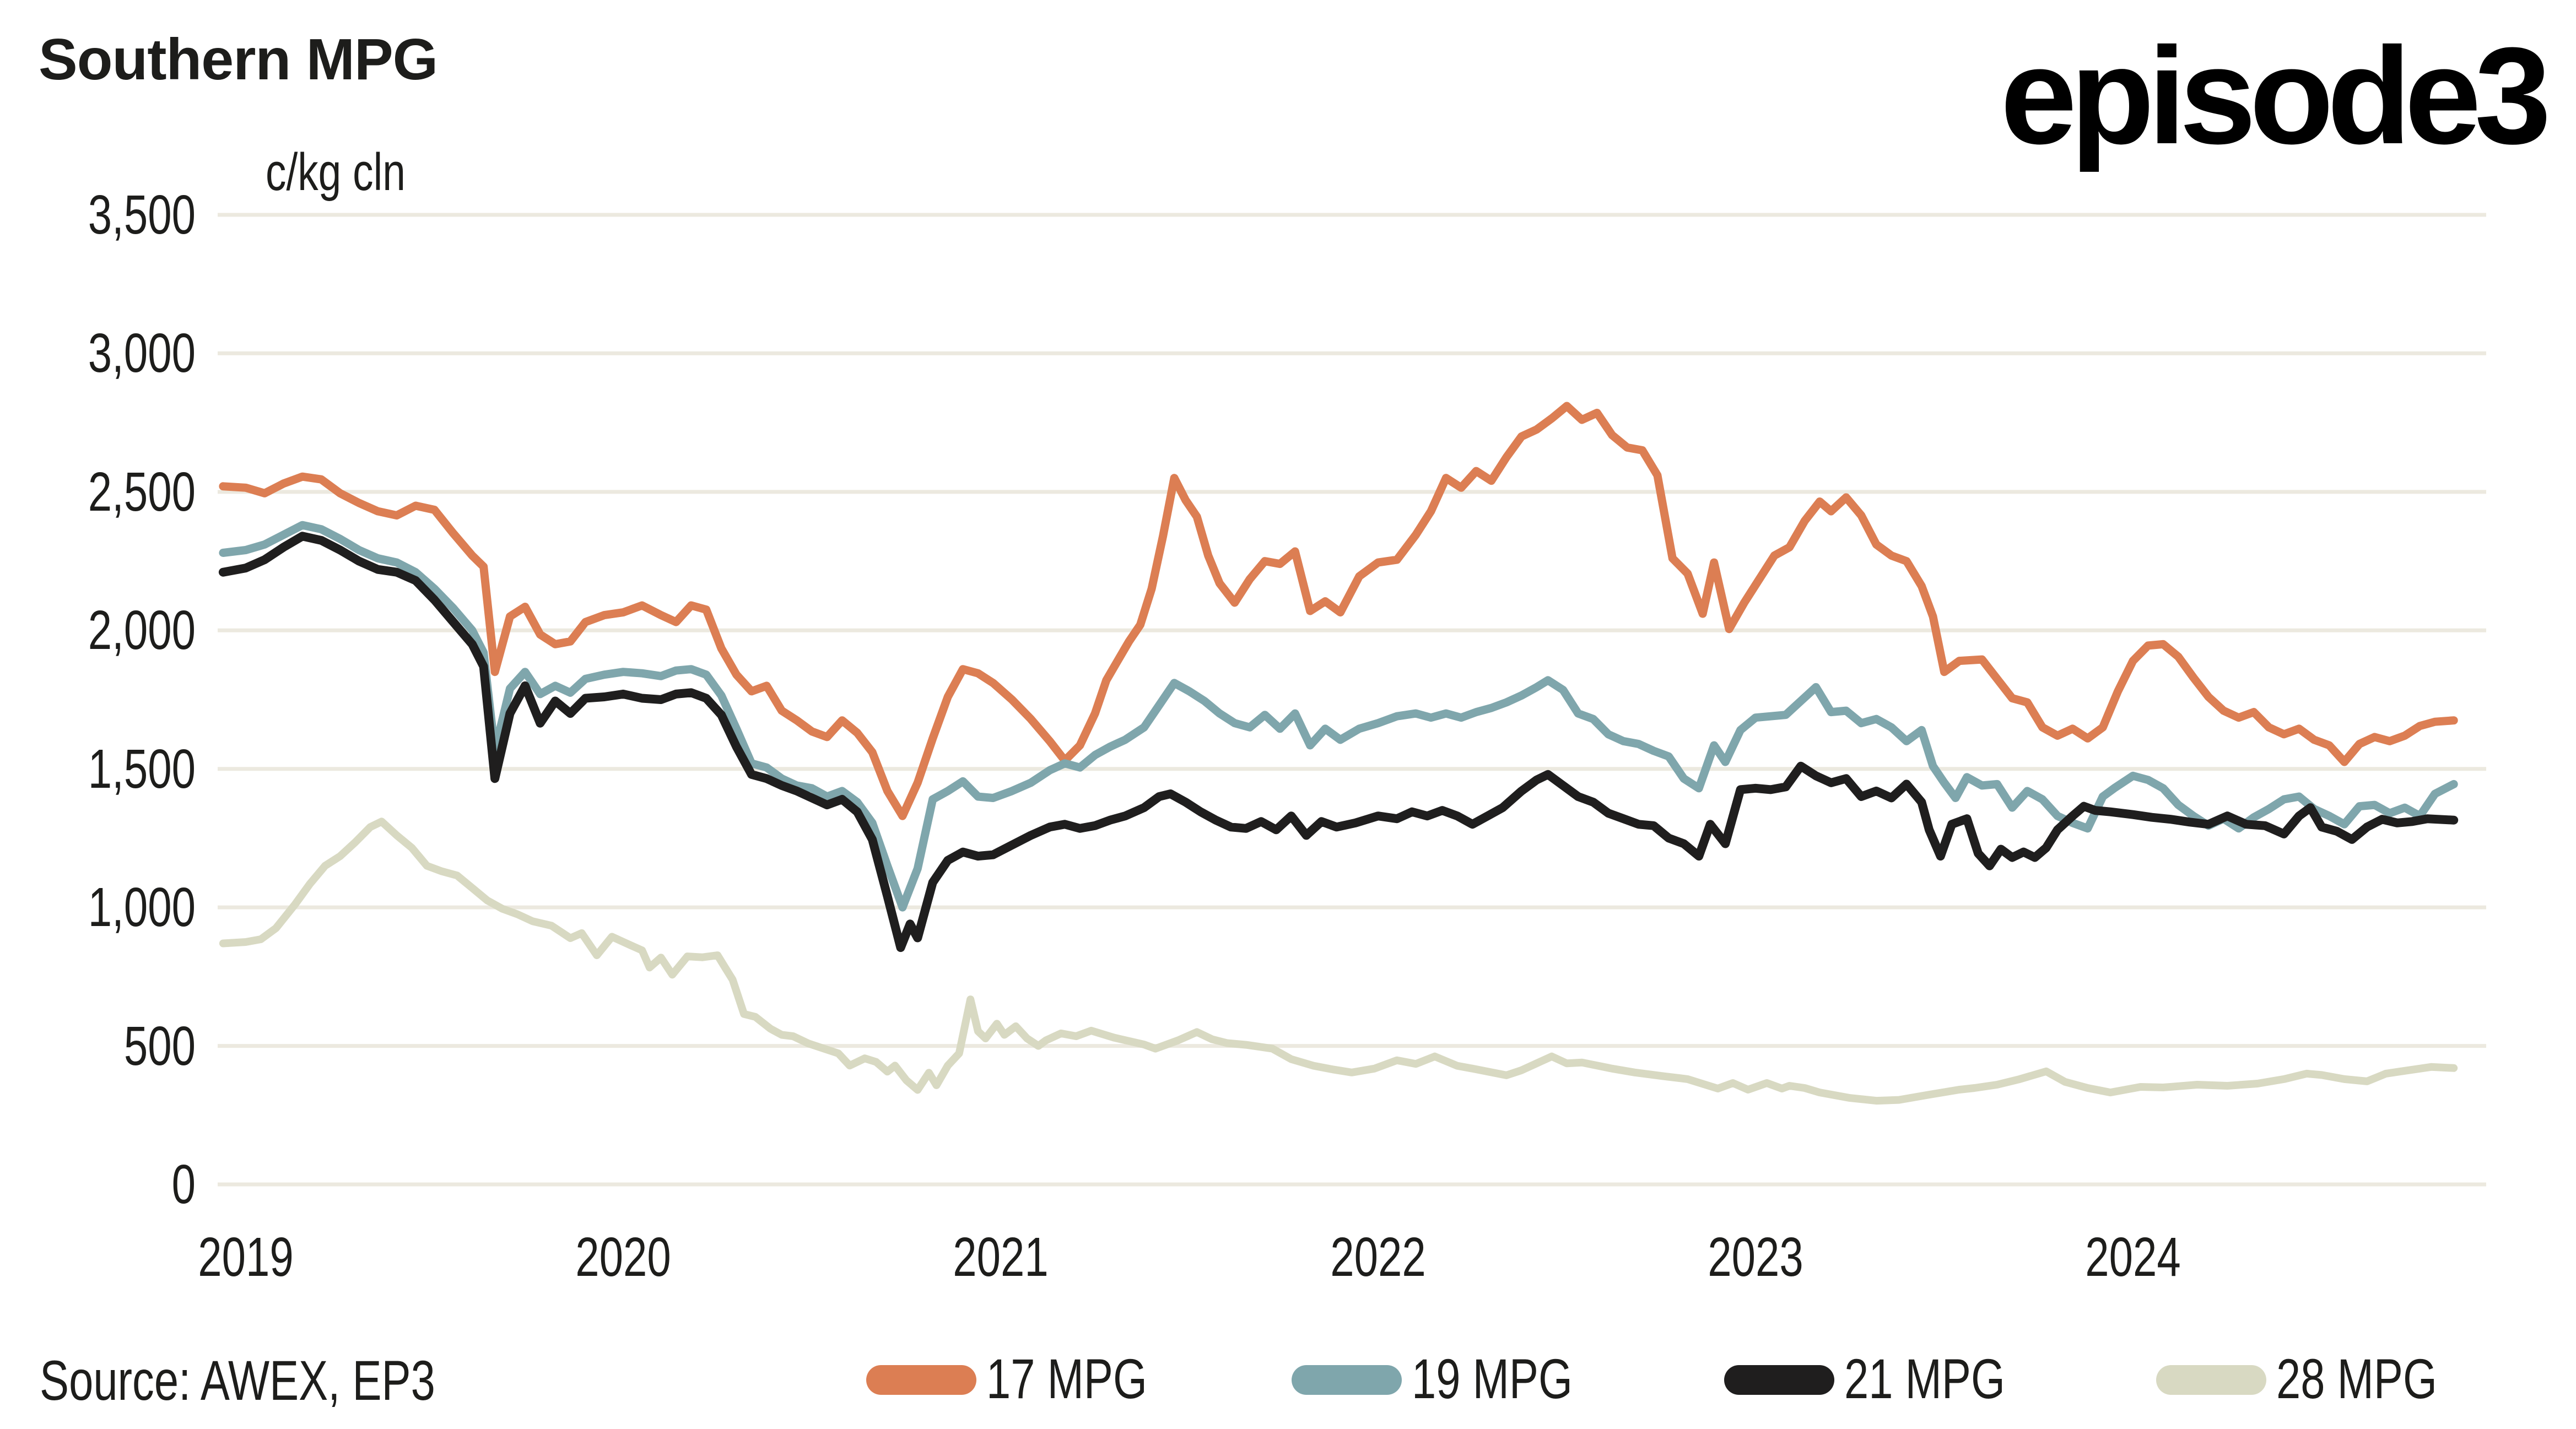 The height and width of the screenshot is (1429, 2576). What do you see at coordinates (142, 353) in the screenshot?
I see `y-tick-label: 3,000` at bounding box center [142, 353].